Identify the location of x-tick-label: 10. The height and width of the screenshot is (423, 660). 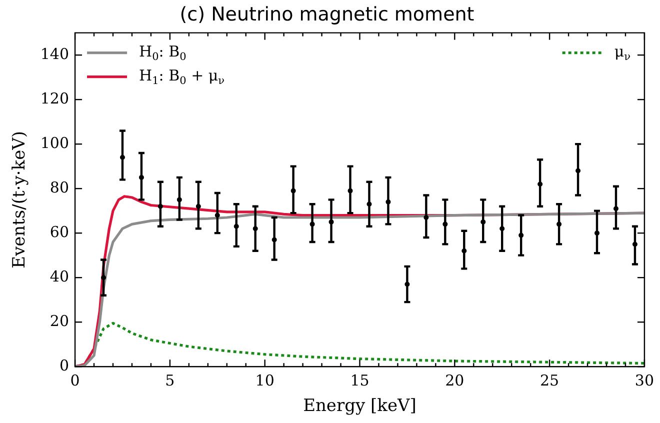
(264, 380).